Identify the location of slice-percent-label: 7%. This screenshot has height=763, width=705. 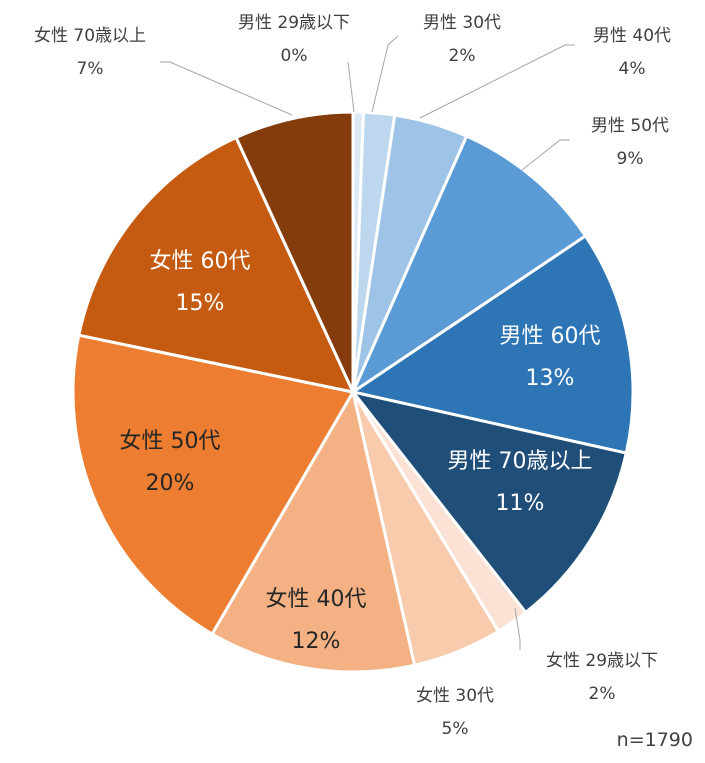
(90, 69).